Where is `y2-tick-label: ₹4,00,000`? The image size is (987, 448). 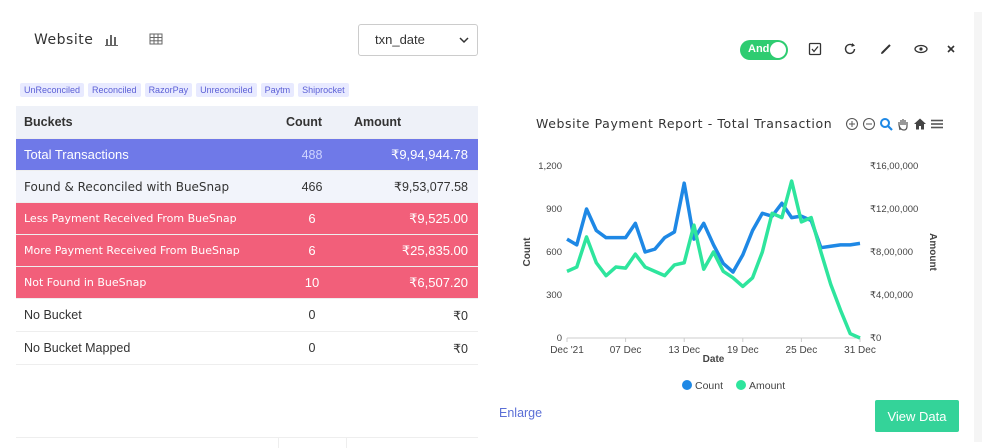
y2-tick-label: ₹4,00,000 is located at coordinates (891, 295).